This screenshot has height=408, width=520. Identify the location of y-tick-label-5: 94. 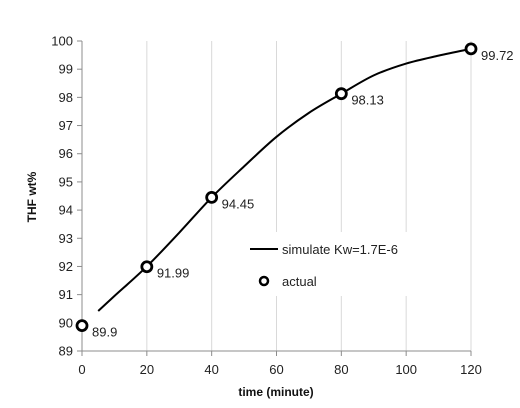
(66, 210).